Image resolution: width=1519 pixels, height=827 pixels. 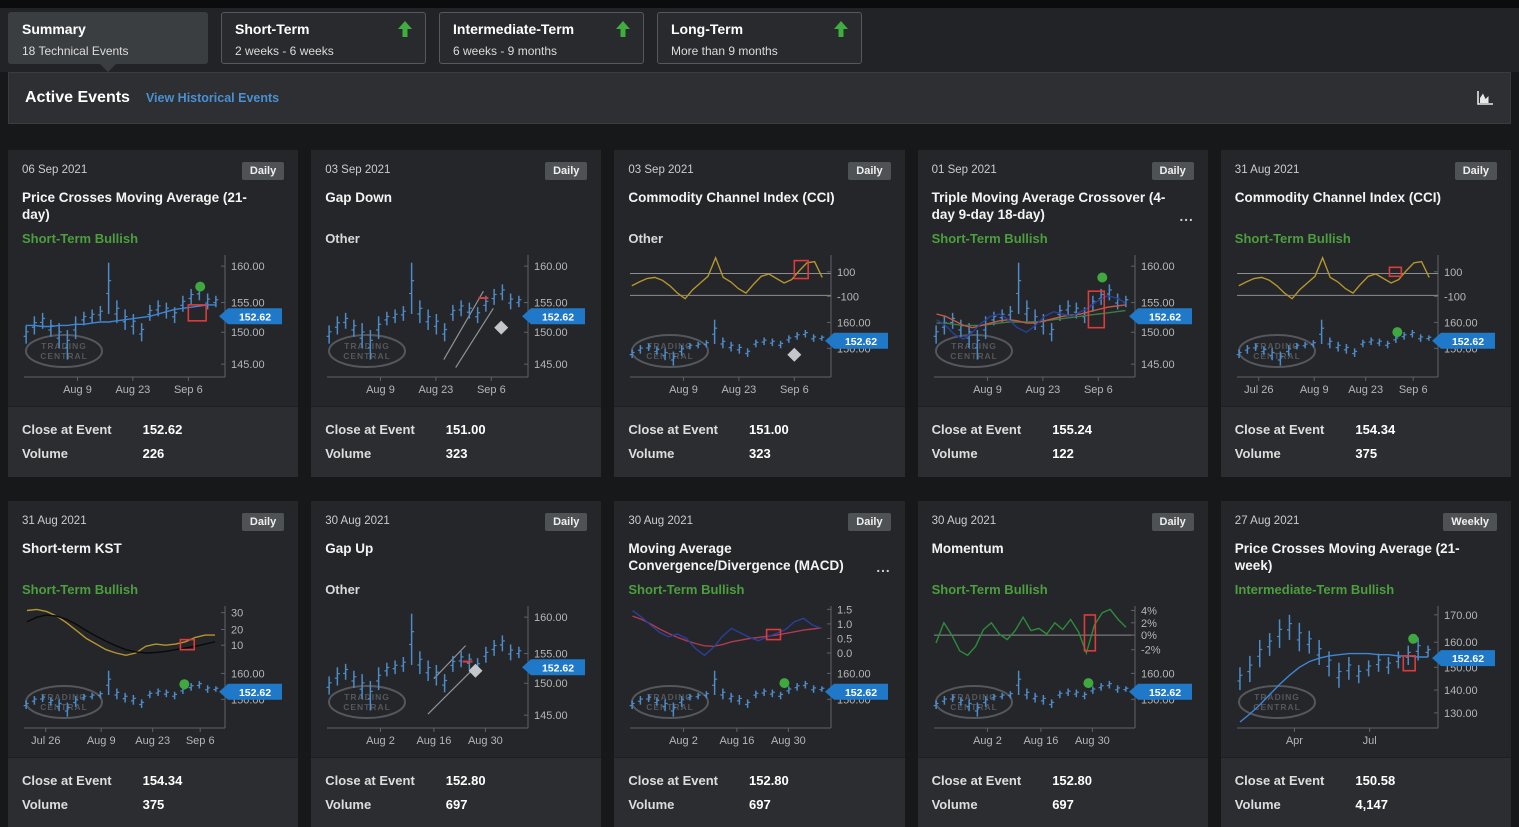 I want to click on term-box-long-term: Long-Term More than 9 months, so click(x=759, y=38).